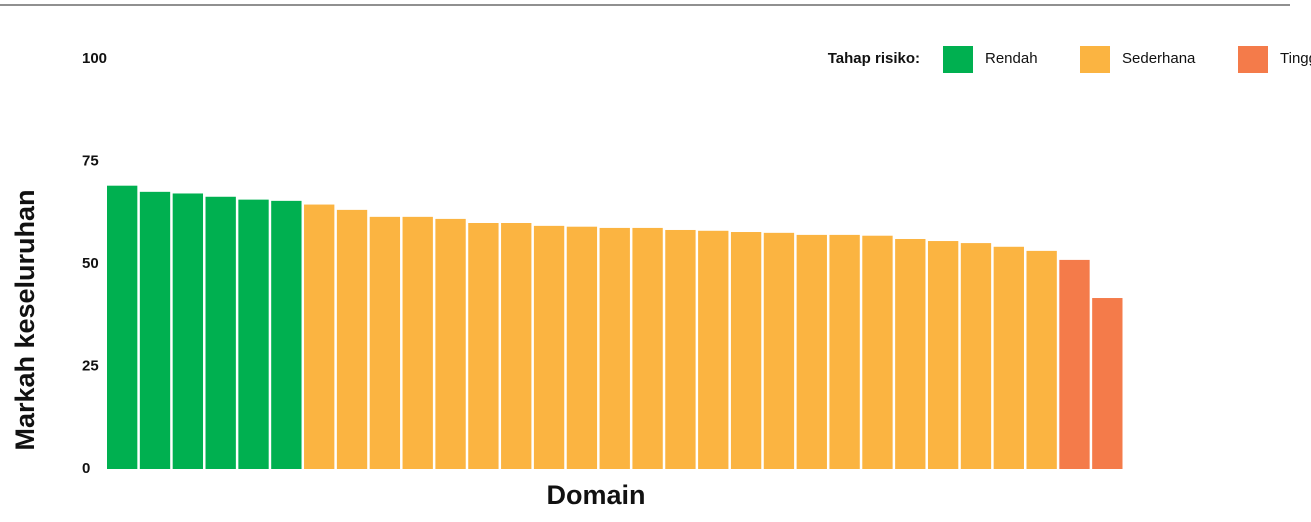  What do you see at coordinates (1011, 58) in the screenshot?
I see `legend-label: Rendah` at bounding box center [1011, 58].